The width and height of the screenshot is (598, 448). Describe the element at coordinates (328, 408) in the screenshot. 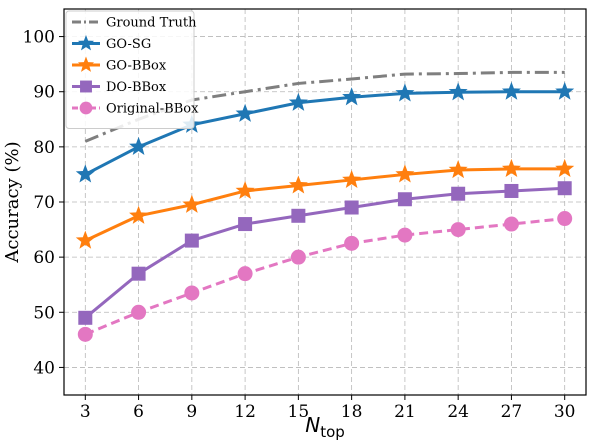

I see `x-axis-ticks: 3 6 9 12 15 18 21 24 27 30` at that location.